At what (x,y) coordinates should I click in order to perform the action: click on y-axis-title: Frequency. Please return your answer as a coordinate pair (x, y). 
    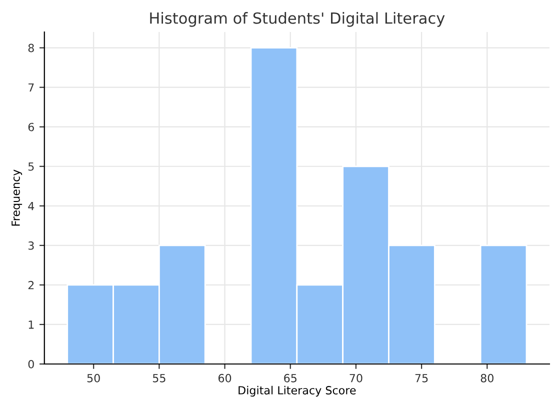
    Looking at the image, I should click on (17, 198).